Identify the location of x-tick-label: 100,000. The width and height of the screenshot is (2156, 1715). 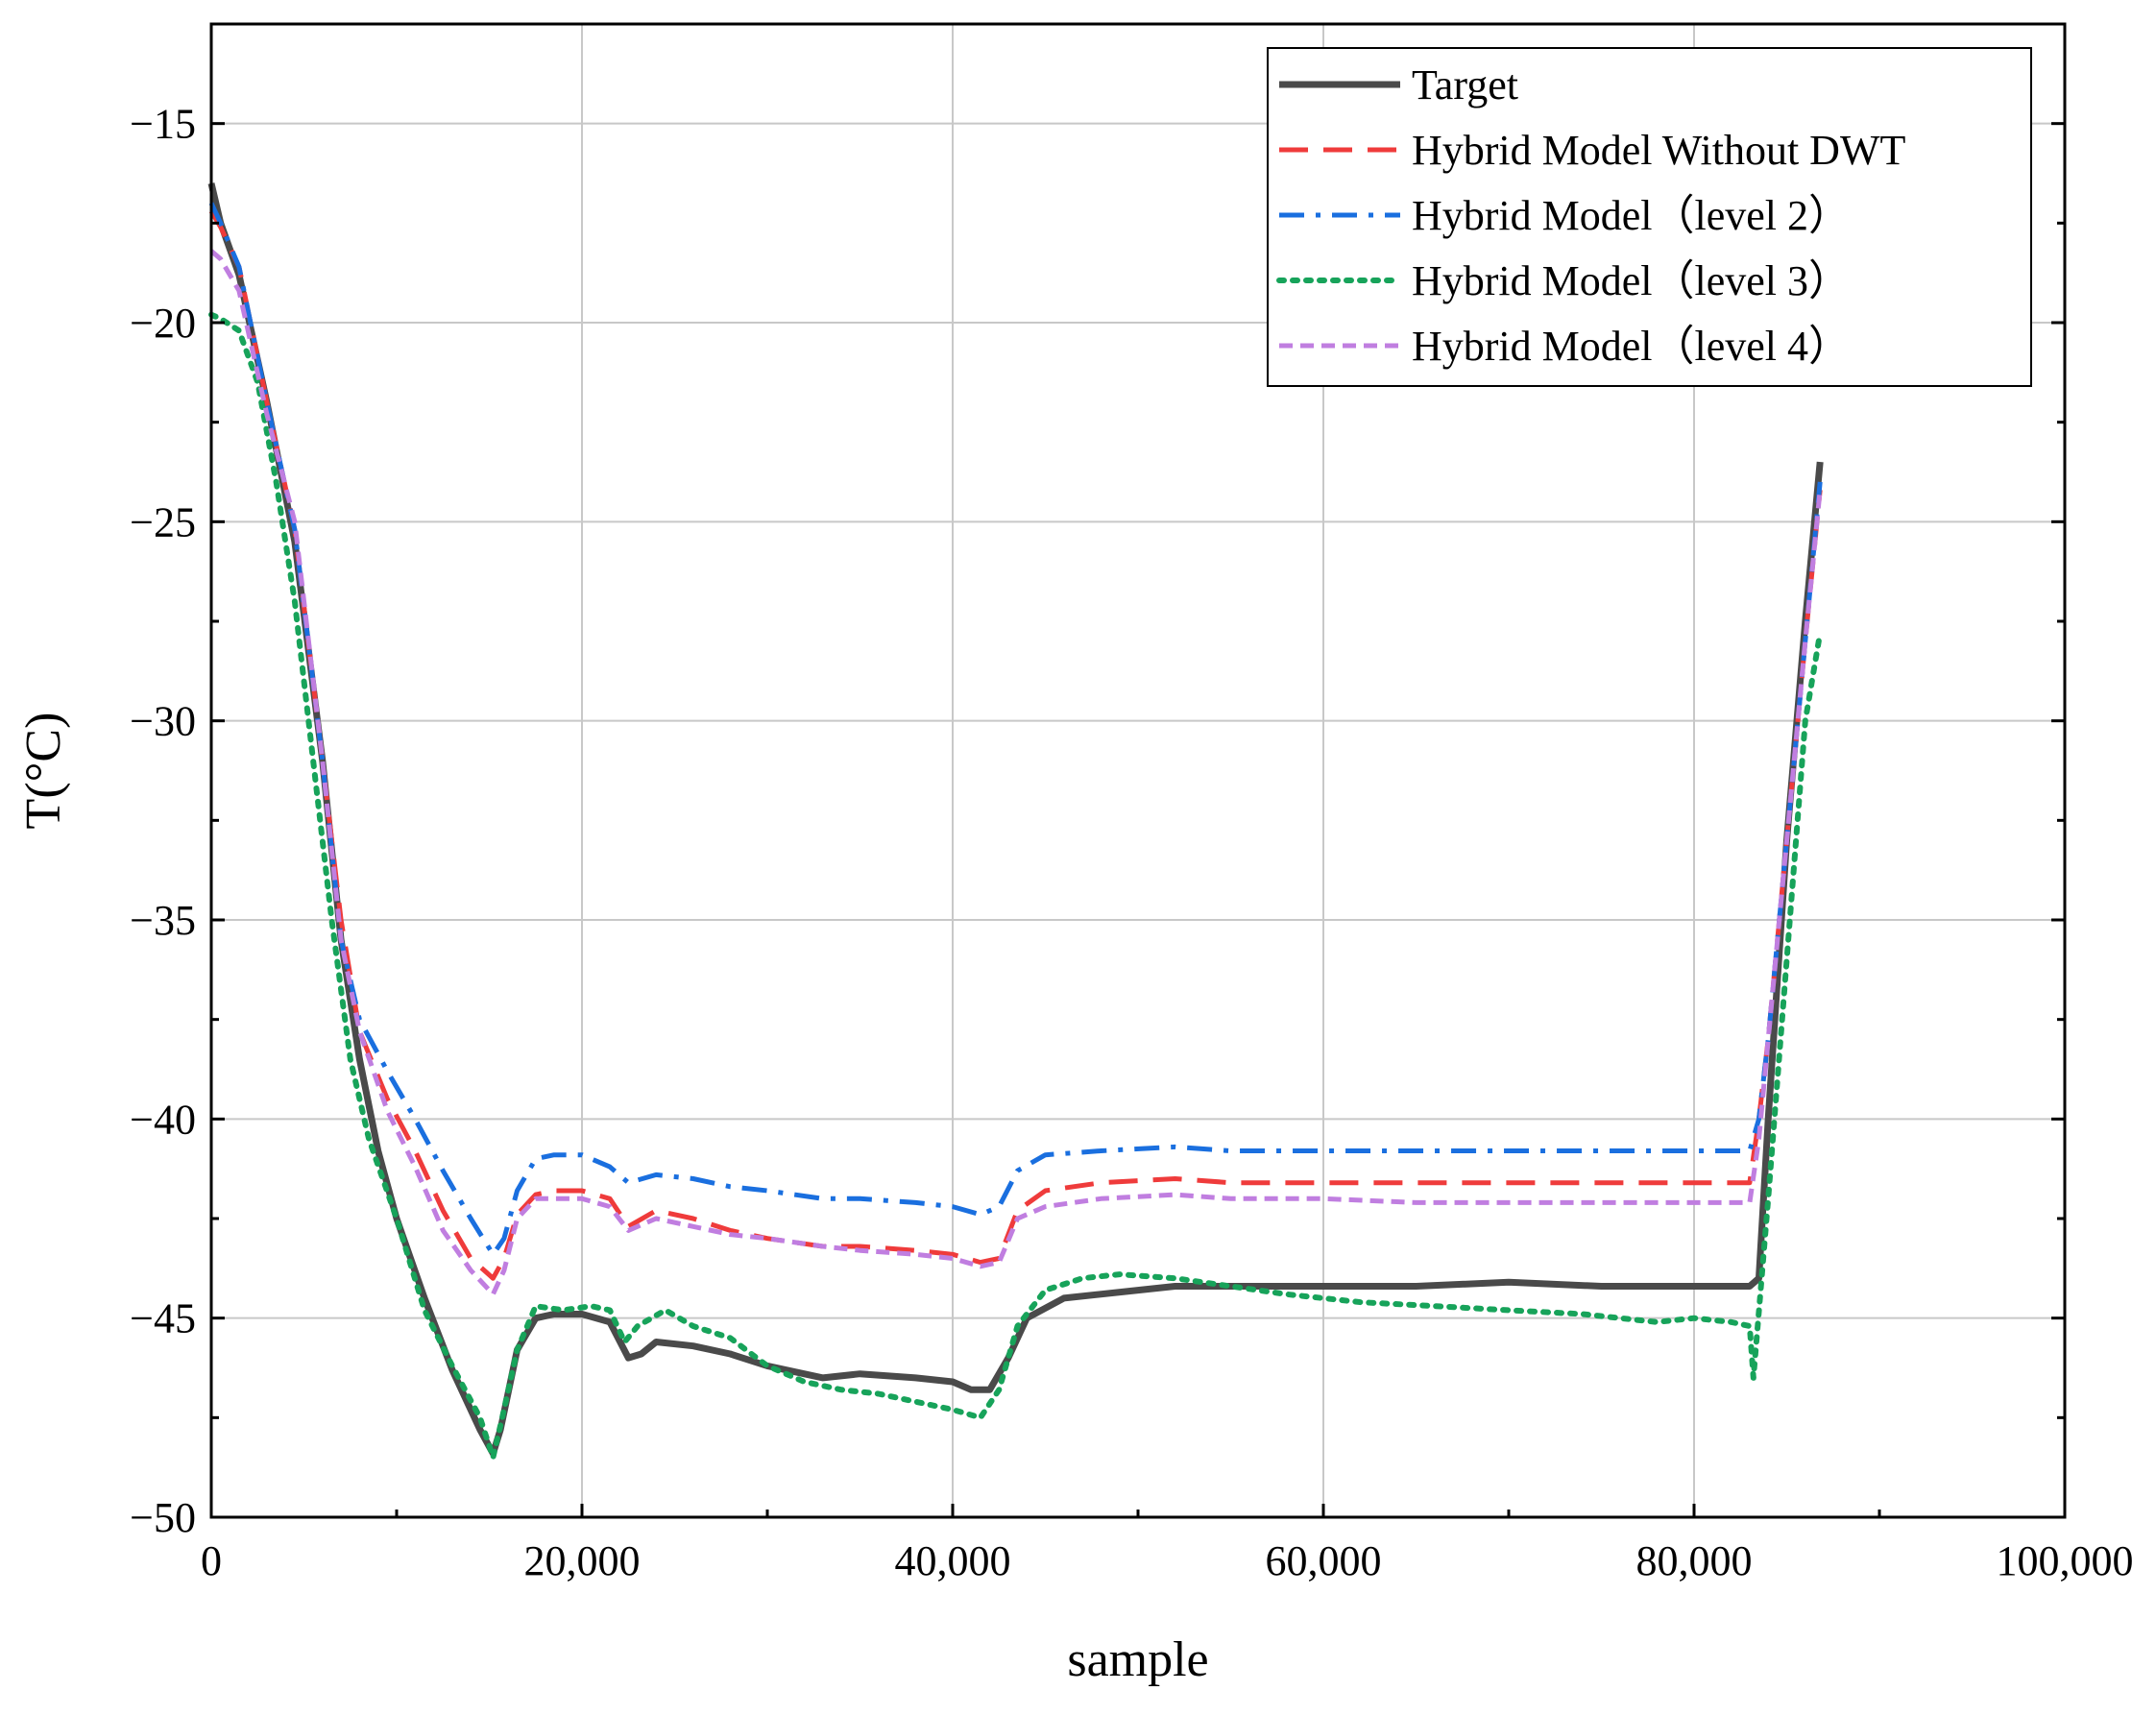
(2065, 1560).